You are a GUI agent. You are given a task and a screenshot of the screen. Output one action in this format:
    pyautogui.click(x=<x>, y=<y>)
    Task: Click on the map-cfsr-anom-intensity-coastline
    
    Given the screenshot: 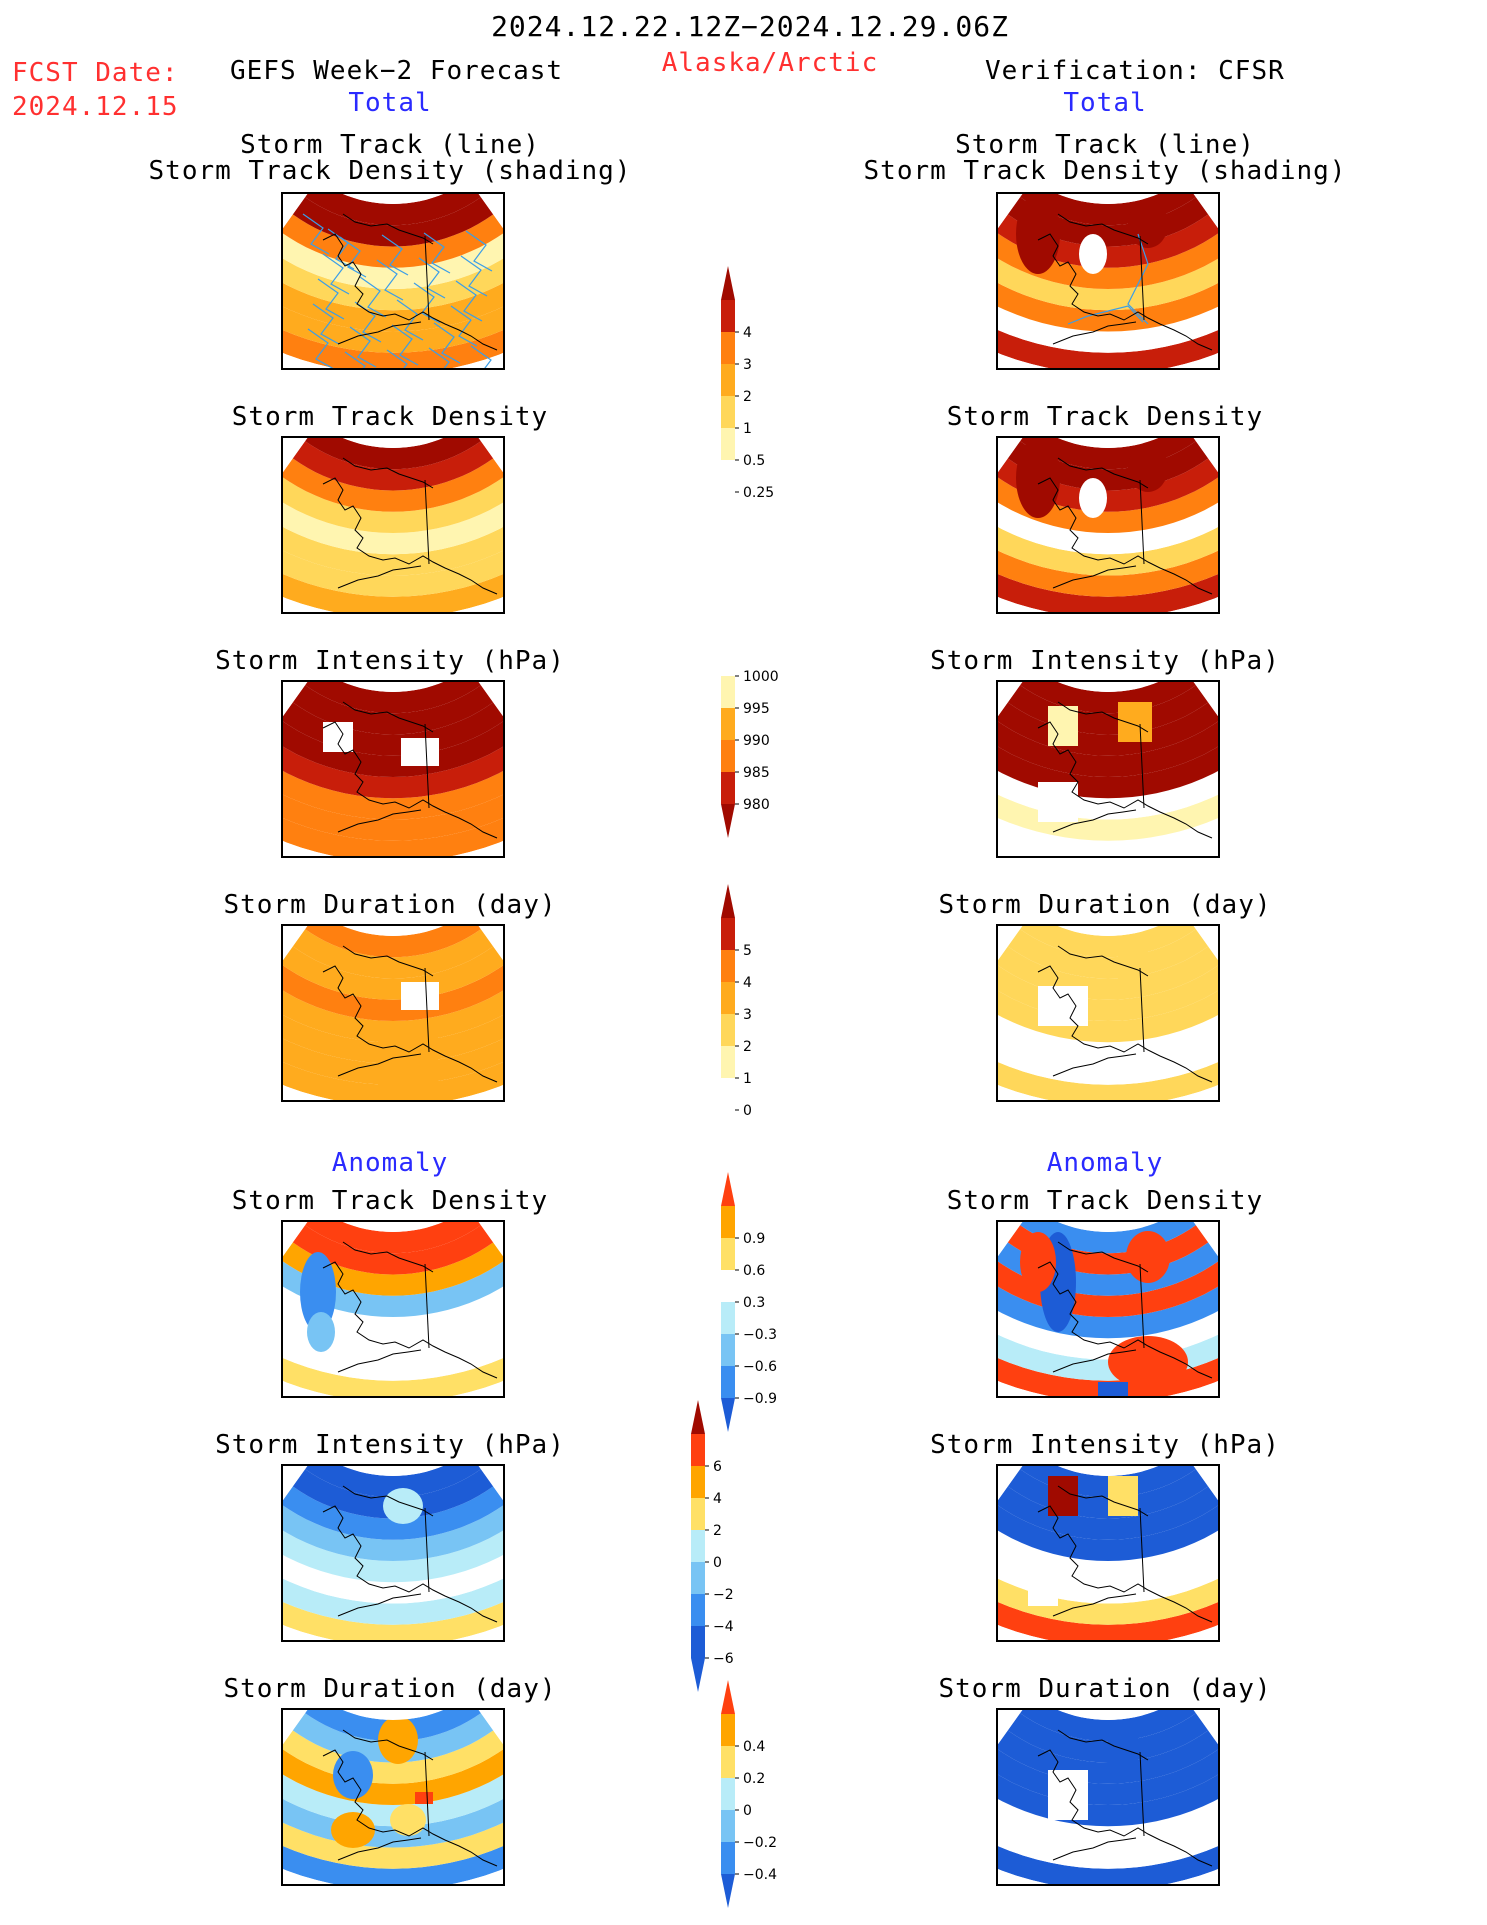 What is the action you would take?
    pyautogui.click(x=1125, y=1564)
    